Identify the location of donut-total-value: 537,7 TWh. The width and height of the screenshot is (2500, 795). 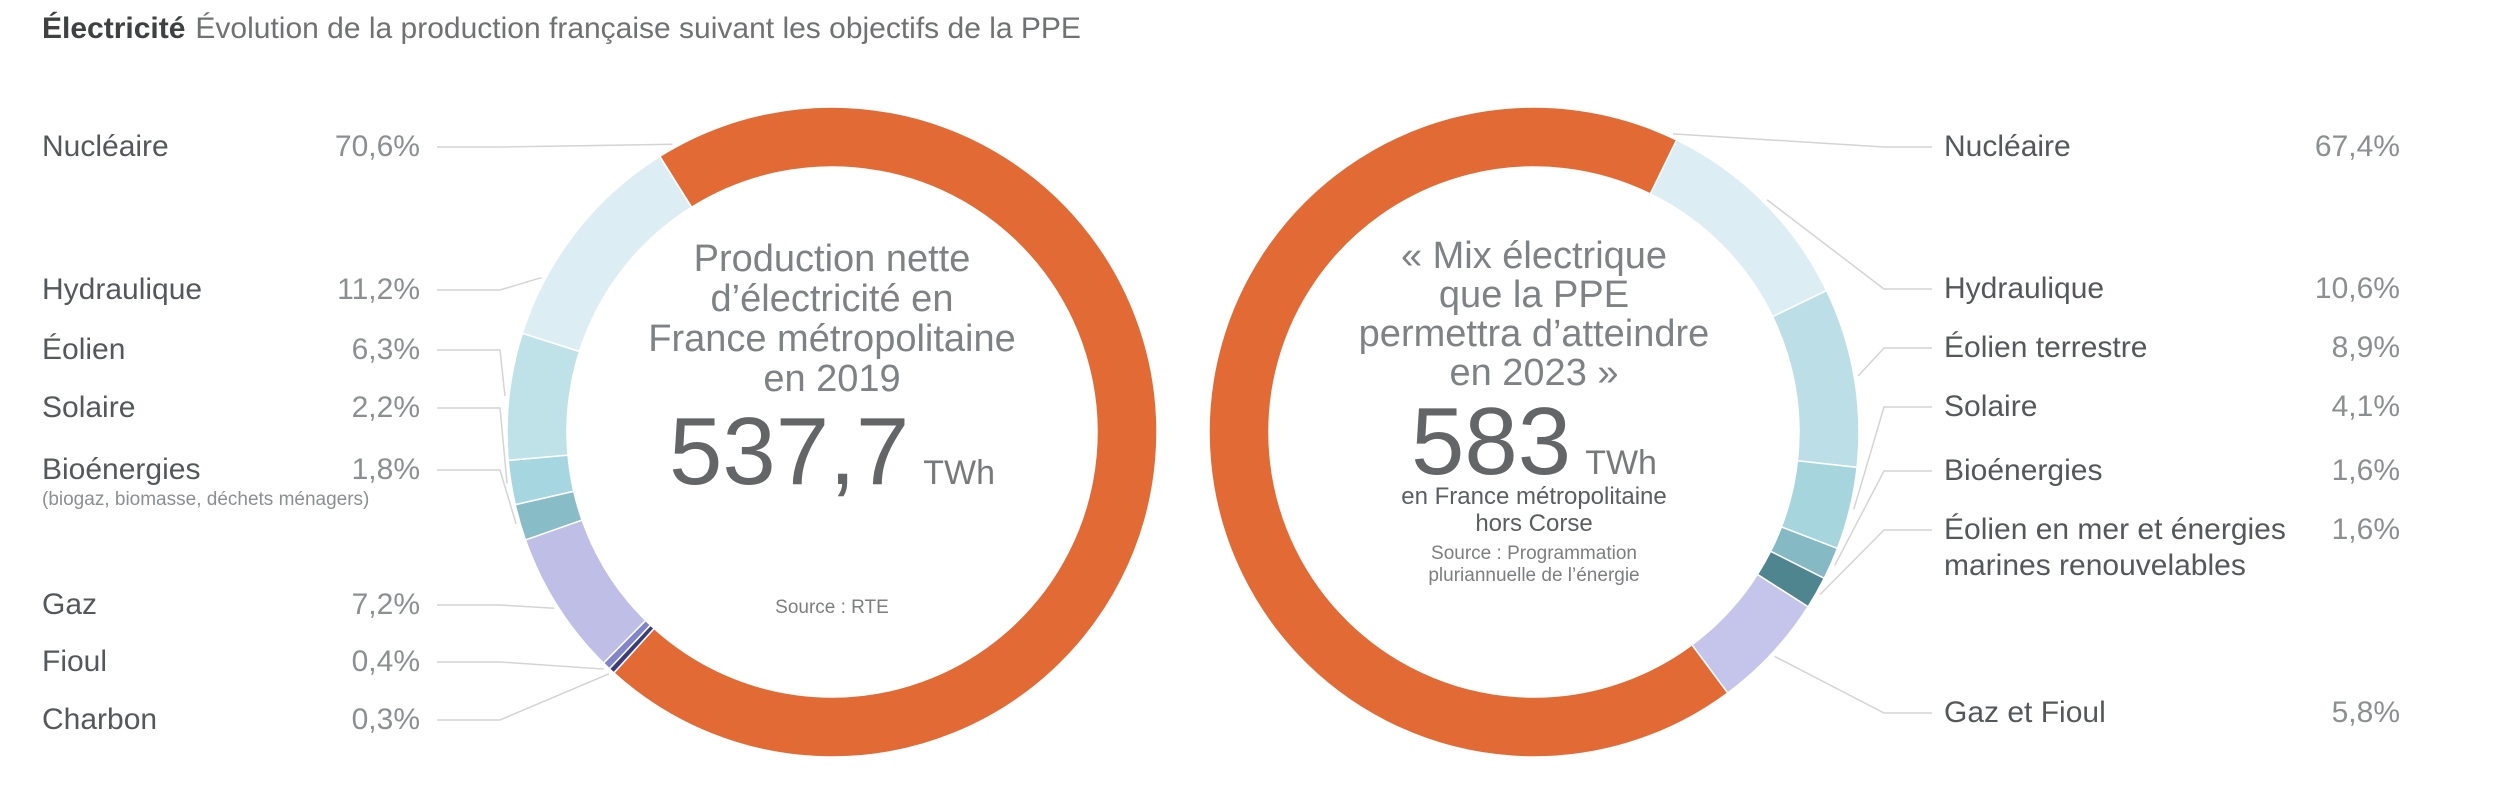
(832, 452).